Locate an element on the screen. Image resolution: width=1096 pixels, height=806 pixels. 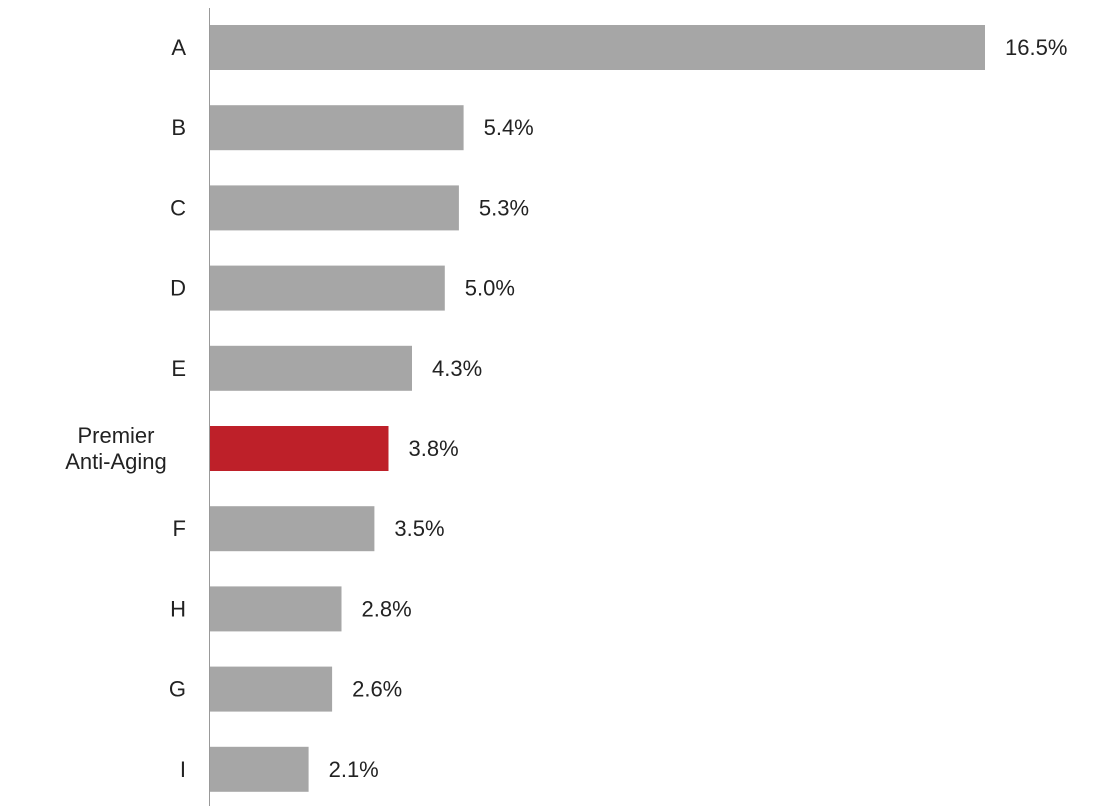
category-label-e: E is located at coordinates (178, 368).